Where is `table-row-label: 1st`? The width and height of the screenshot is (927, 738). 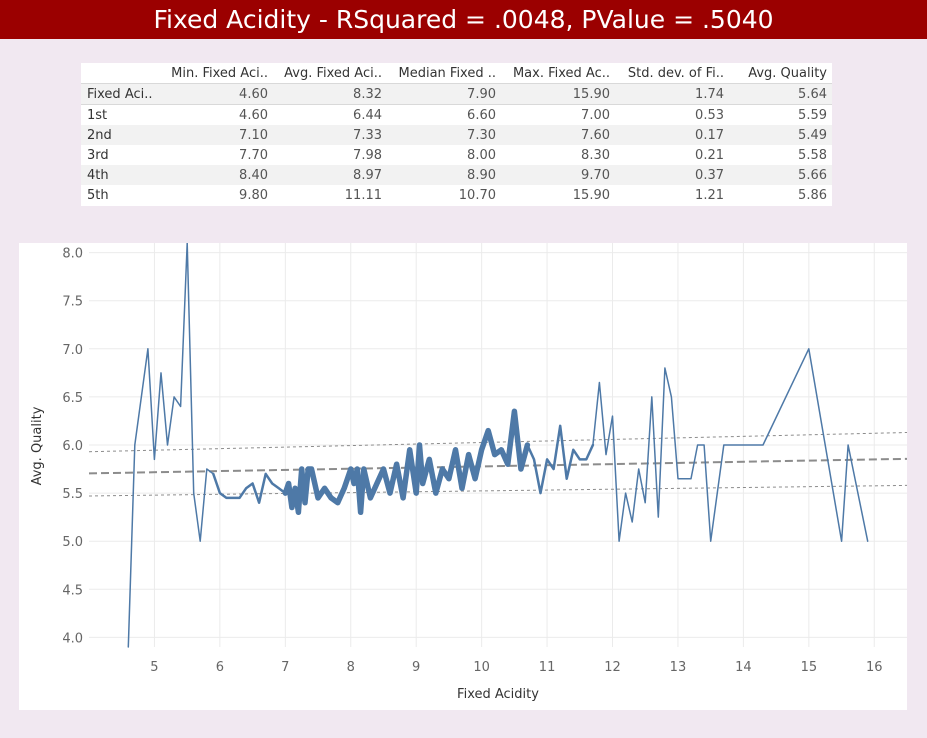
table-row-label: 1st is located at coordinates (97, 115).